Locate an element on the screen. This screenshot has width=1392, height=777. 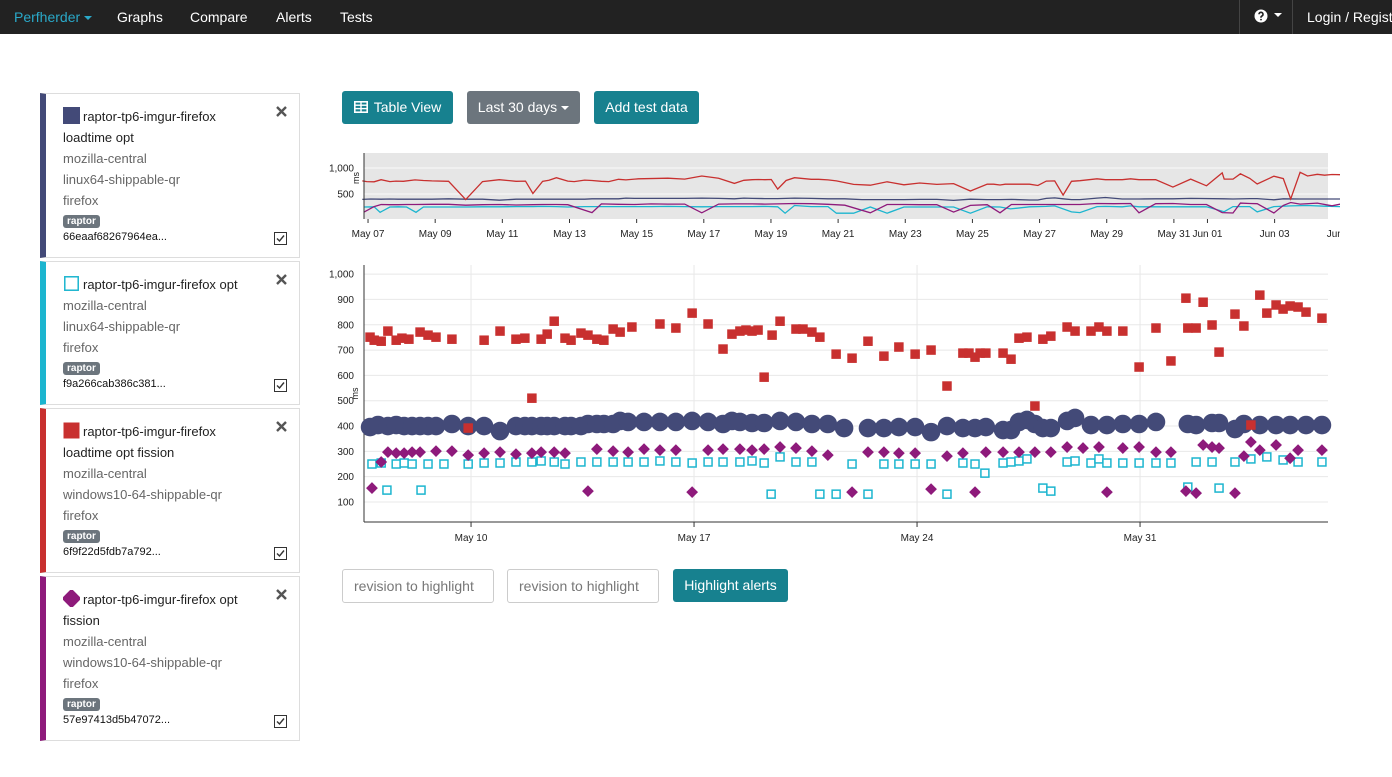
nav-item: Compare is located at coordinates (219, 17).